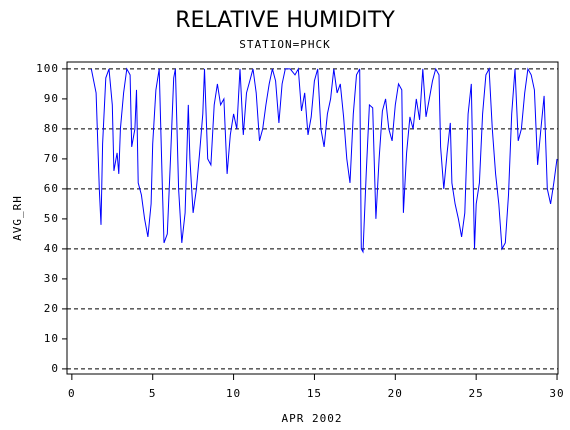 This screenshot has height=430, width=570. Describe the element at coordinates (47, 68) in the screenshot. I see `y-tick-label: 100` at that location.